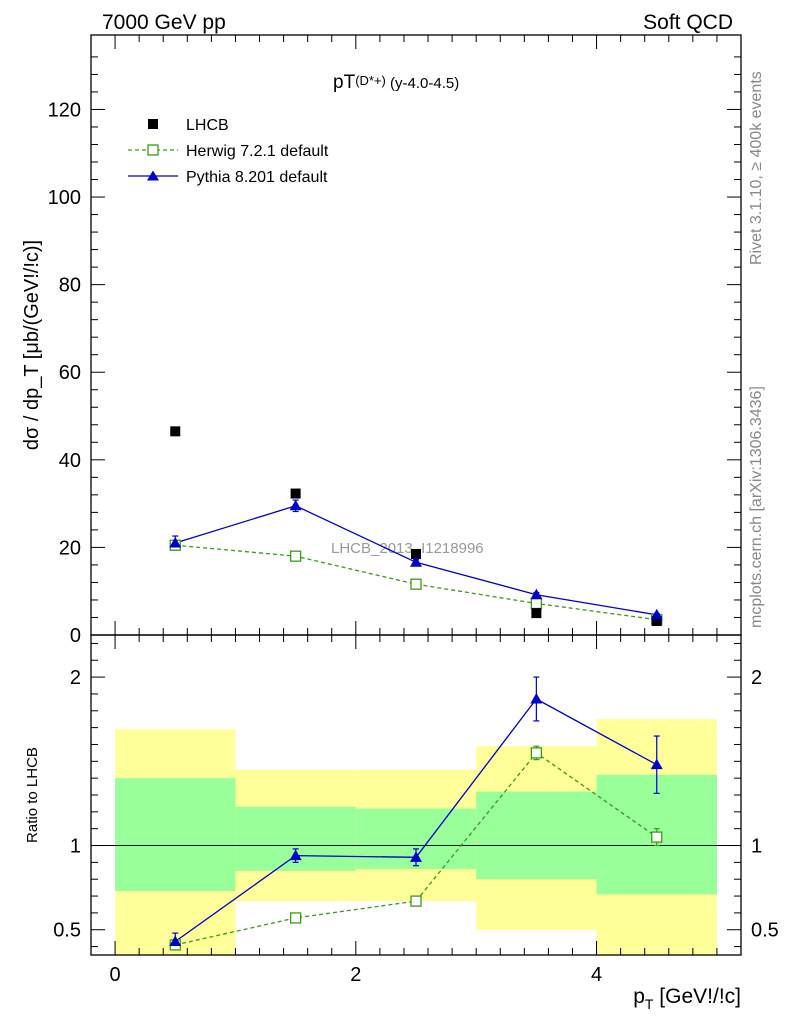 The height and width of the screenshot is (1024, 786). I want to click on rivet-version-label: Rivet 3.1.10, ≥ 400k events, so click(756, 168).